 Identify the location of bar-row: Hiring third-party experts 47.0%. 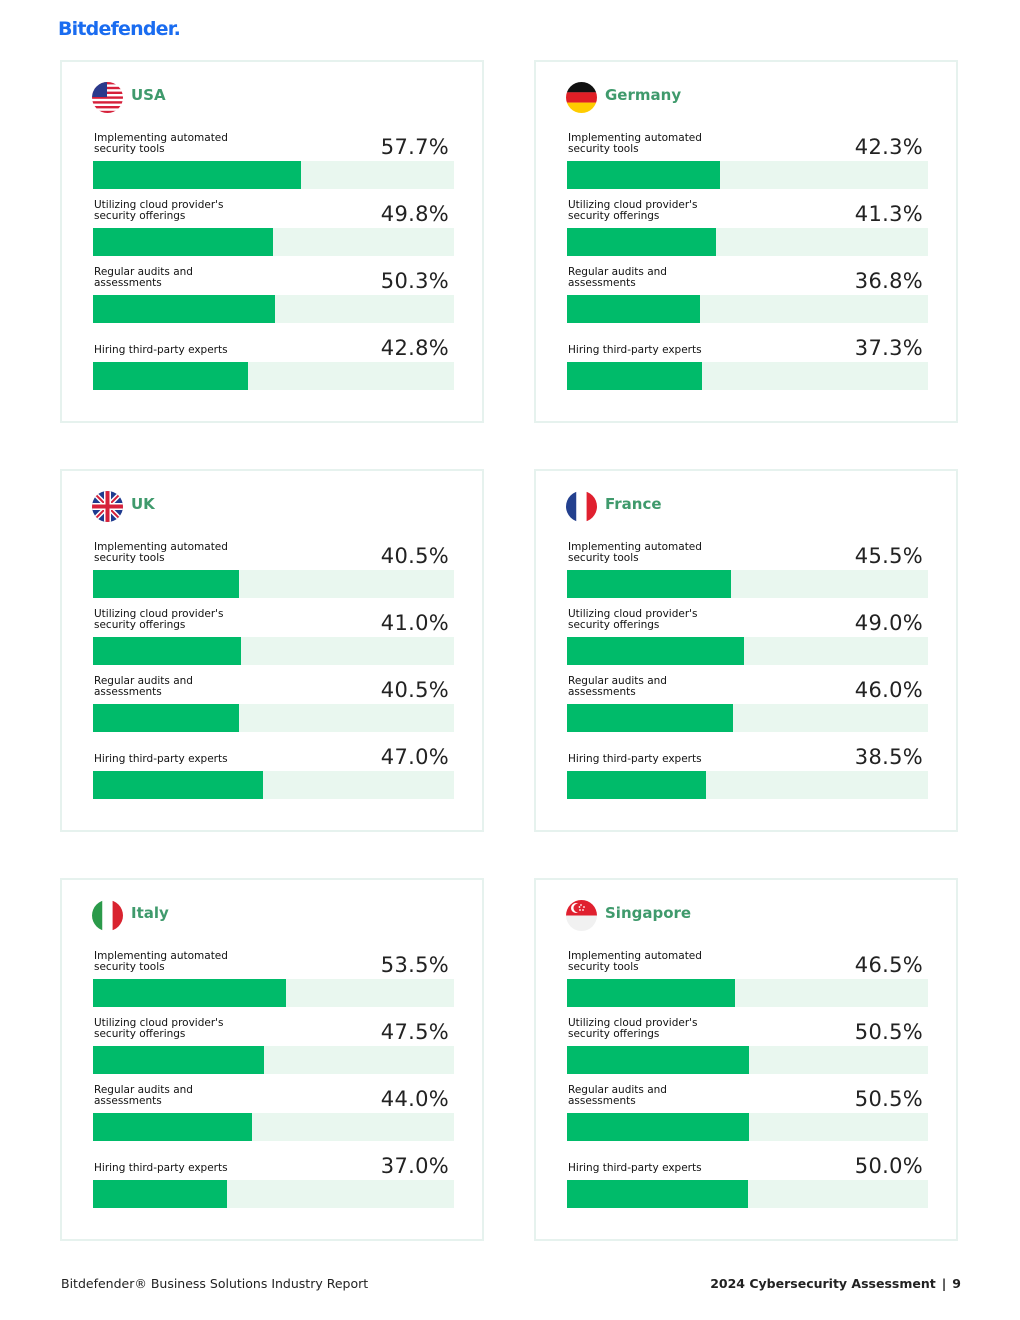
(273, 769).